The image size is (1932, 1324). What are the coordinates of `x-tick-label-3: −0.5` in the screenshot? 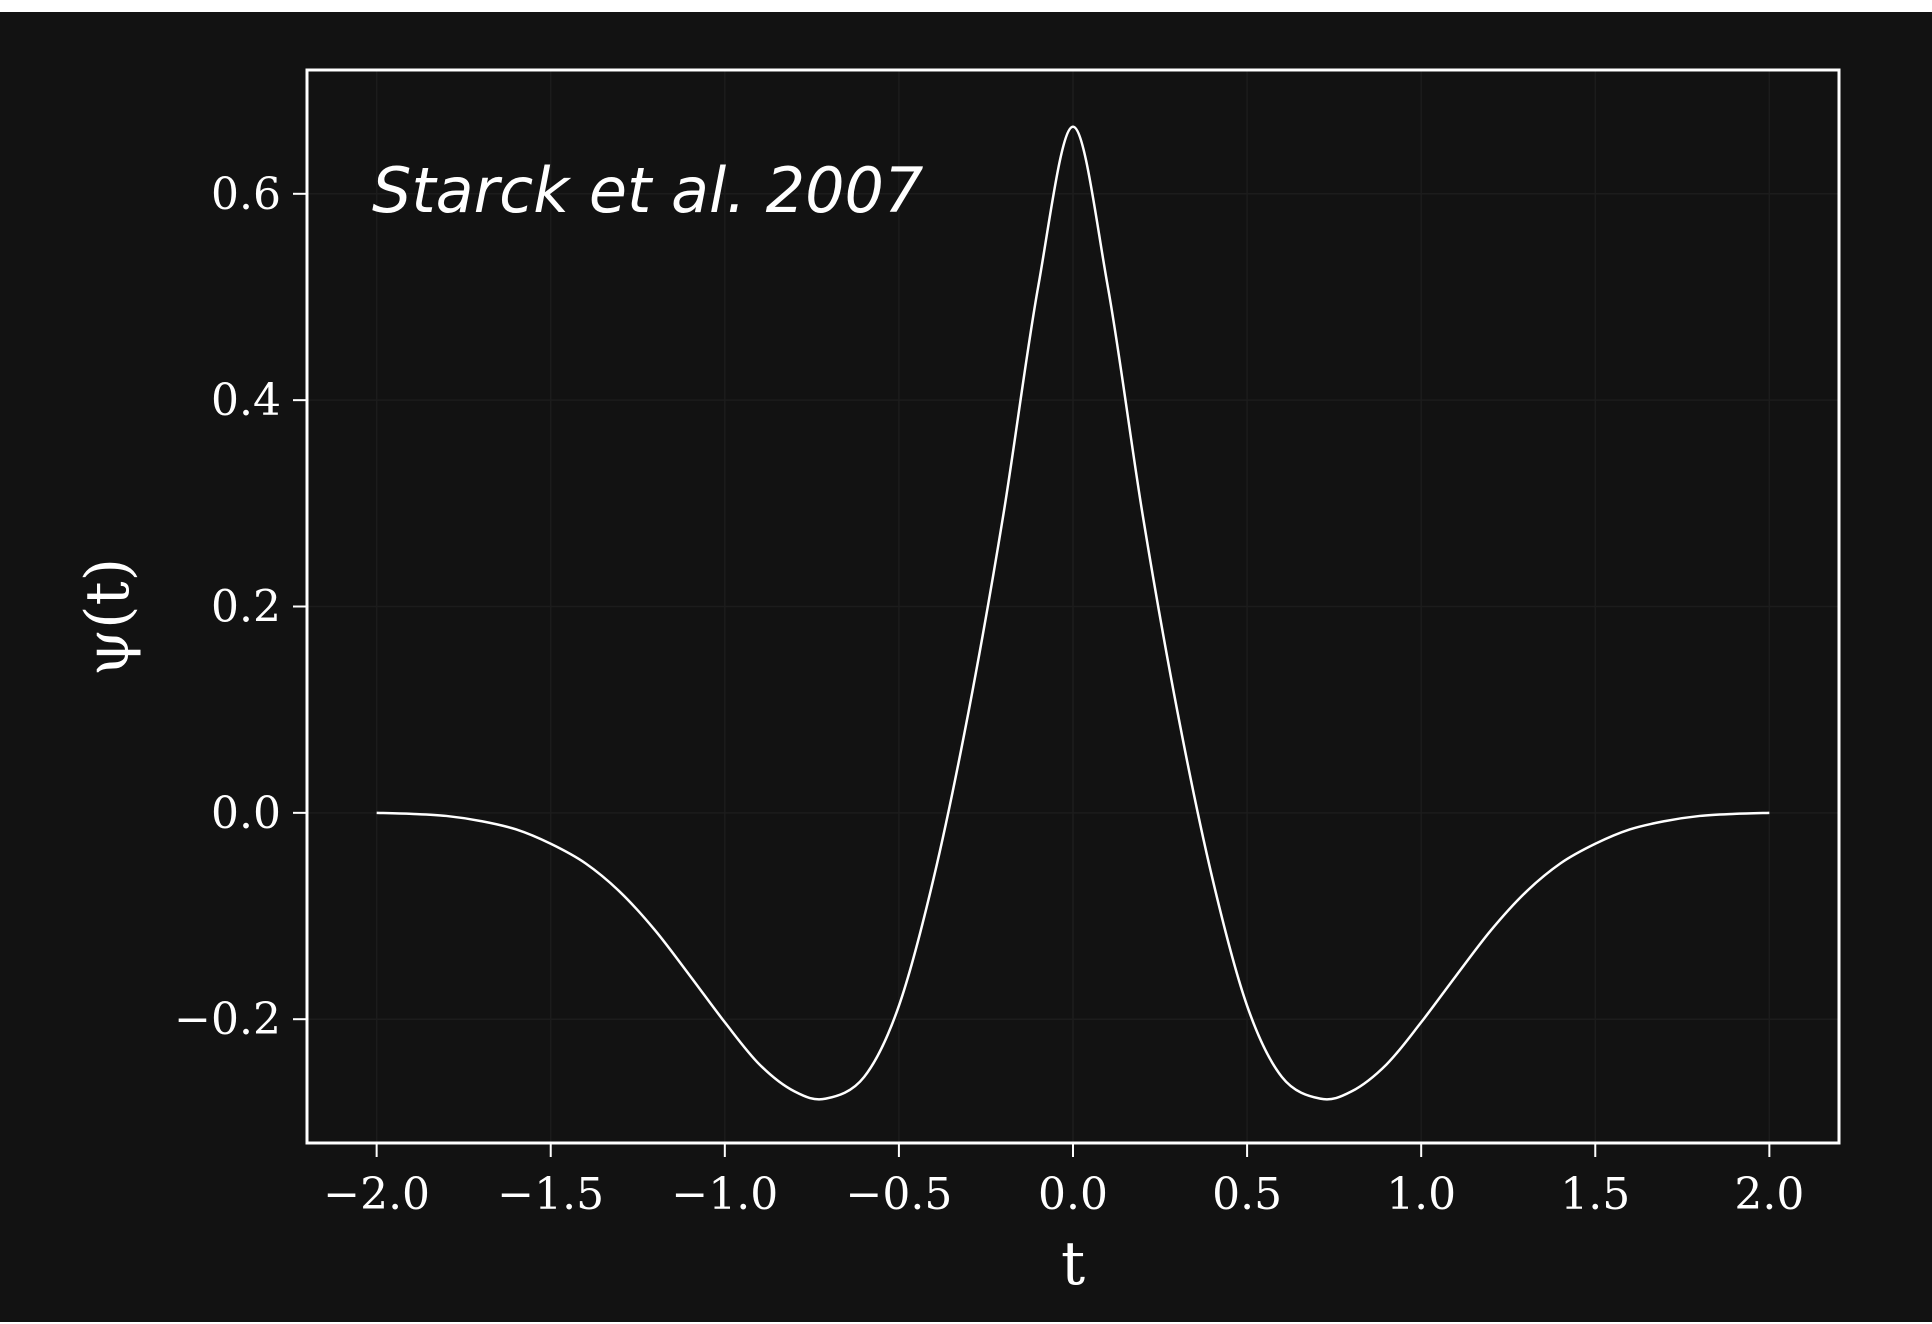 It's located at (898, 1194).